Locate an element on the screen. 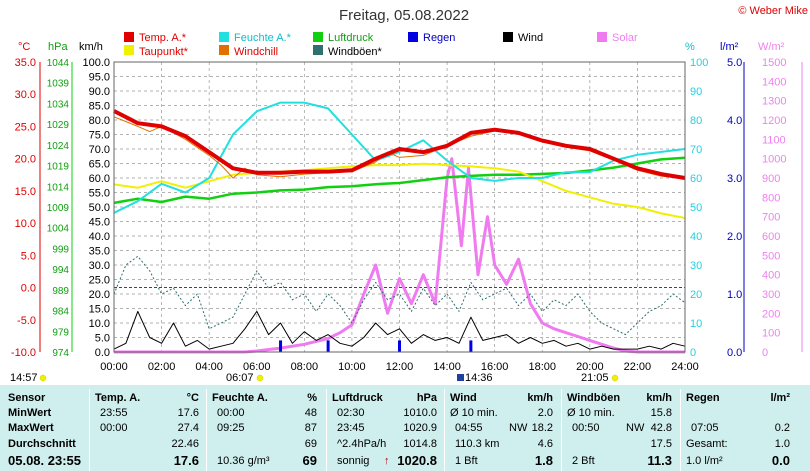 Image resolution: width=810 pixels, height=471 pixels. min-gust-value: 15.8 is located at coordinates (661, 413).